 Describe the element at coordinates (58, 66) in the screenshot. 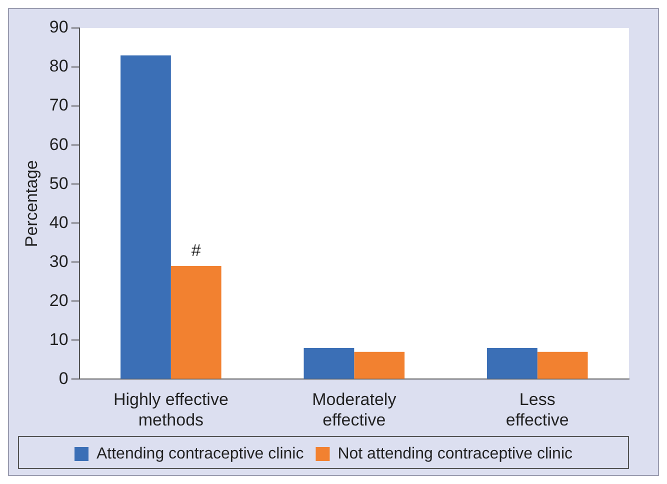

I see `y-tick-label: 80` at that location.